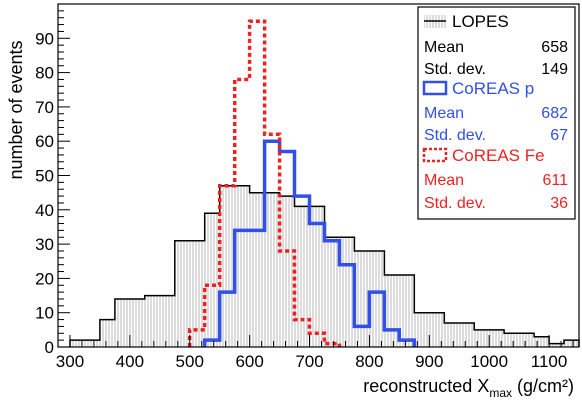  Describe the element at coordinates (130, 361) in the screenshot. I see `x-tick-label-400: 400` at that location.